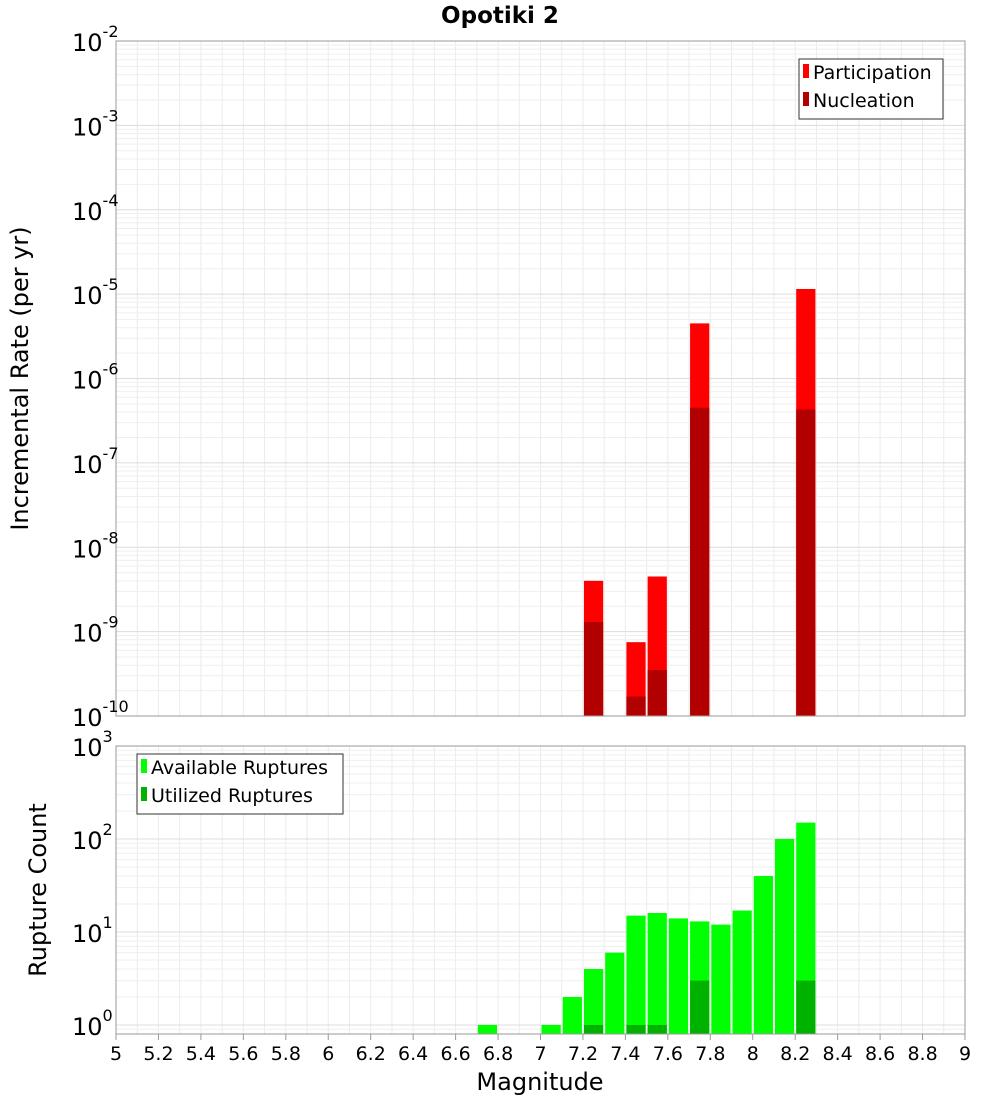 This screenshot has width=1000, height=1100. I want to click on top-panel-y-axis-label: Incremental Rate (per yr), so click(20, 378).